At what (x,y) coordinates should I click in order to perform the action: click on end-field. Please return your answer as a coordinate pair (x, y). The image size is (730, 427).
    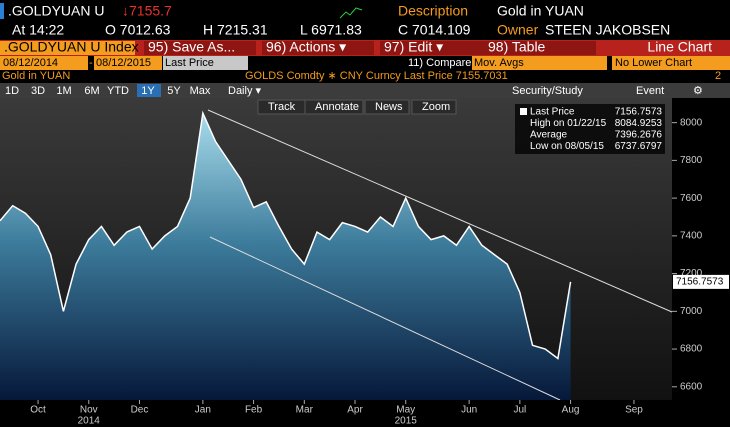
    Looking at the image, I should click on (128, 63).